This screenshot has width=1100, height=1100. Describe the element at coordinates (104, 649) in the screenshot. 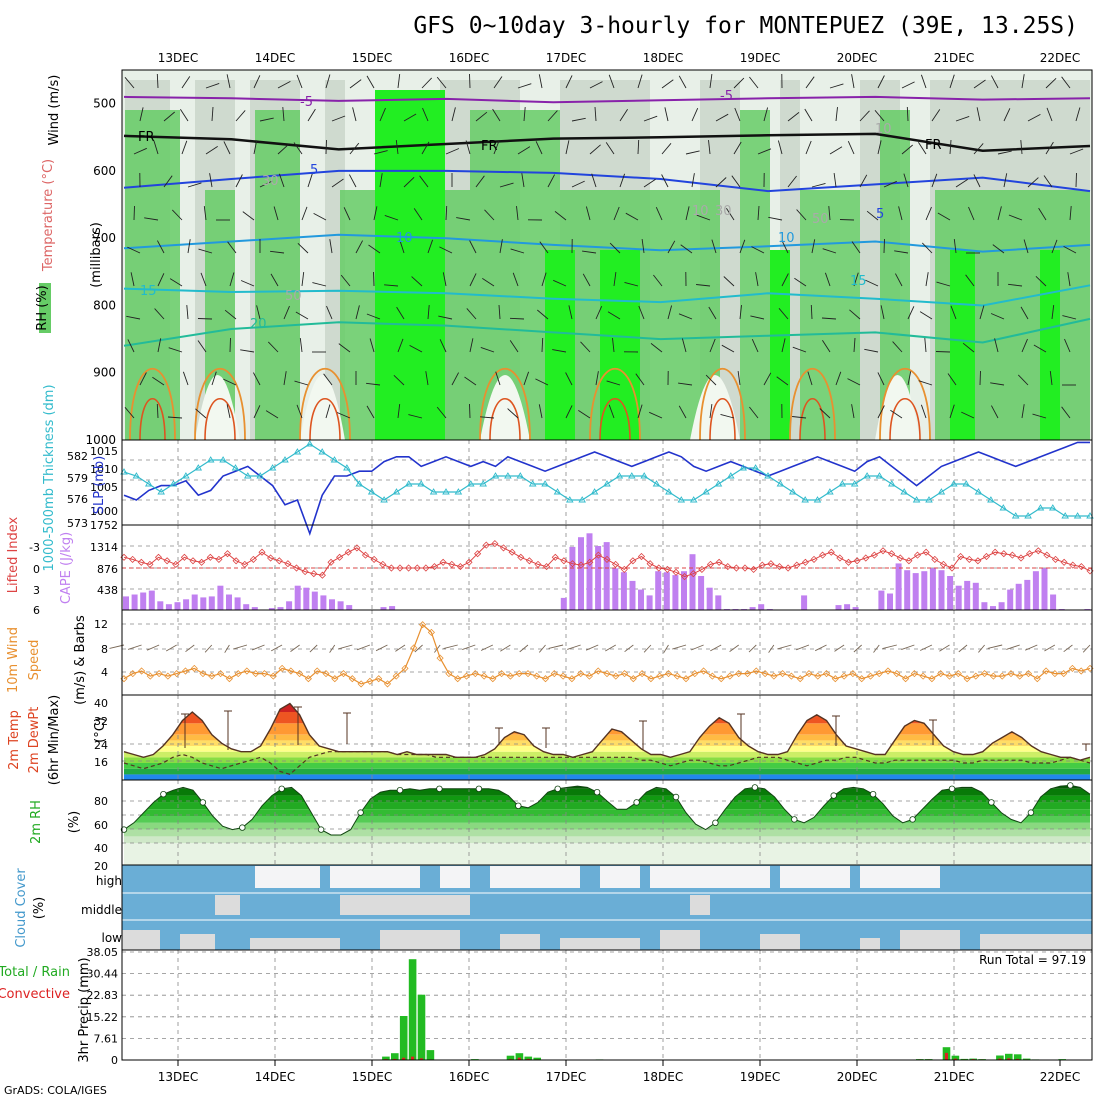

I see `wind-tick: 8` at that location.